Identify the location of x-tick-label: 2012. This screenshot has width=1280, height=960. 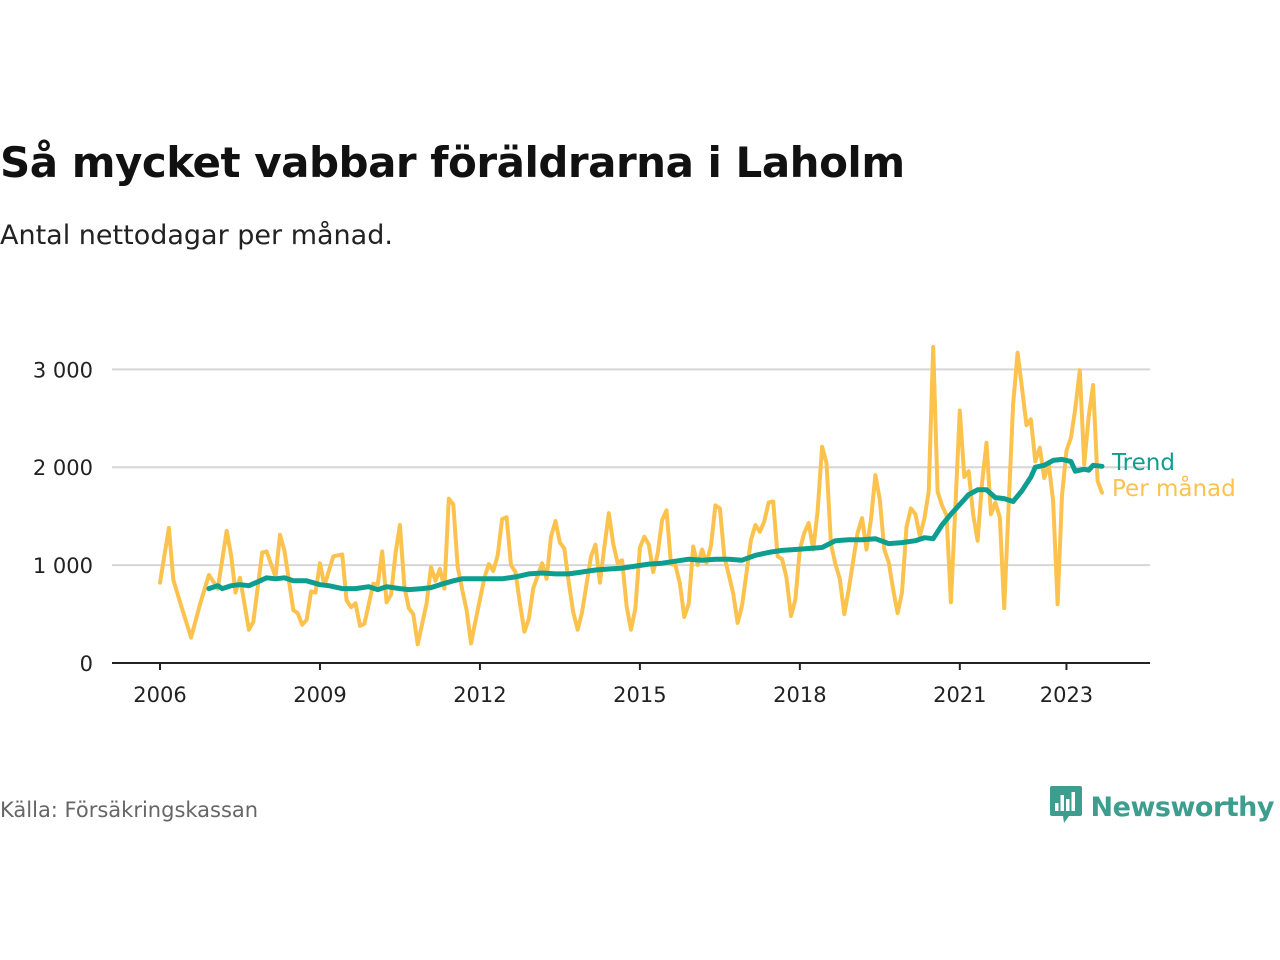
(479, 695).